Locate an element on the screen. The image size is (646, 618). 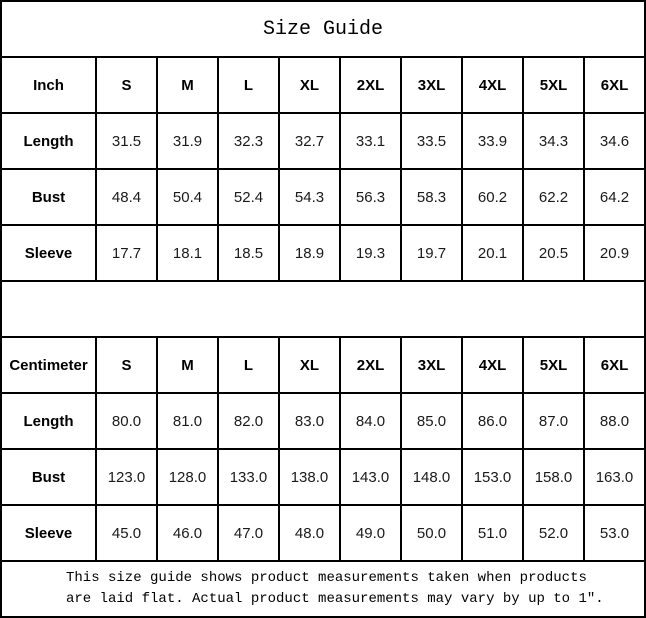
title-section: Size Guide is located at coordinates (323, 29).